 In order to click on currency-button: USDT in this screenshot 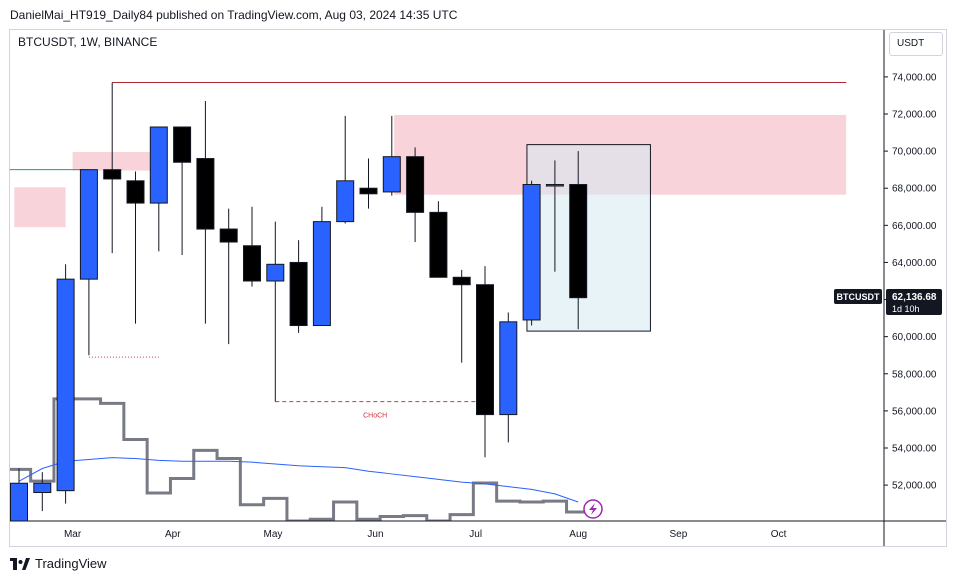, I will do `click(916, 44)`.